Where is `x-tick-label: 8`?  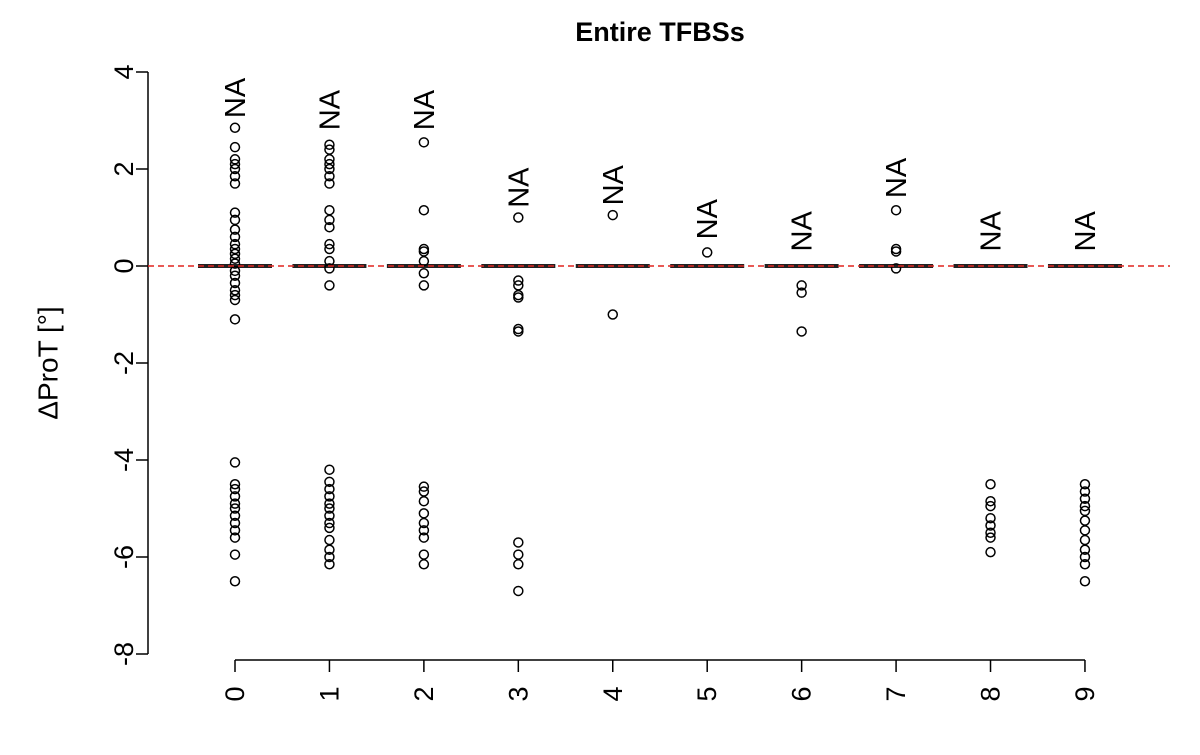 x-tick-label: 8 is located at coordinates (991, 693).